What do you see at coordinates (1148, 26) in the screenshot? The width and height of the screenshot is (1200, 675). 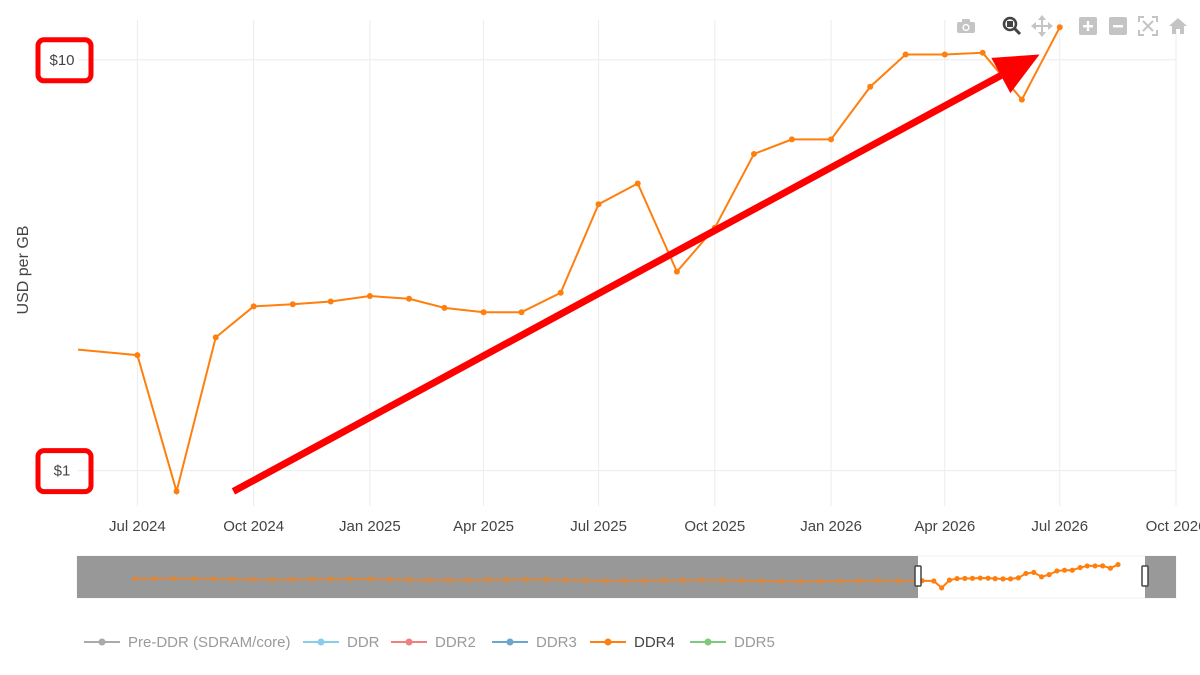 I see `autoscale-icon` at bounding box center [1148, 26].